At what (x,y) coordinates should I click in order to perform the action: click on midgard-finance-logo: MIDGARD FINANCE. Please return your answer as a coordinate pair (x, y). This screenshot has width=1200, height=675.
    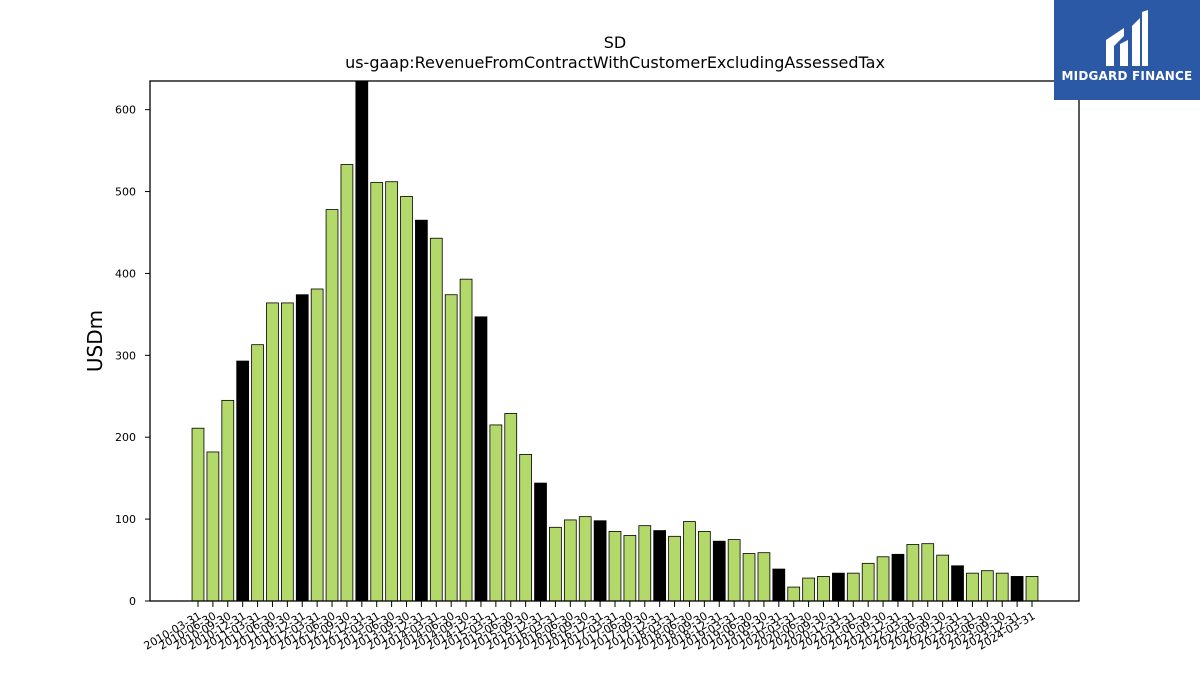
    Looking at the image, I should click on (1127, 50).